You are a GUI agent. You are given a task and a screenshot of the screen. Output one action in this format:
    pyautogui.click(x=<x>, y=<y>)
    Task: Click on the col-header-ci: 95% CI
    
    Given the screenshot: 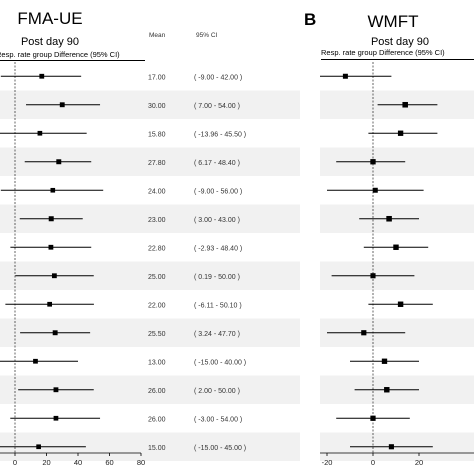 What is the action you would take?
    pyautogui.click(x=207, y=35)
    